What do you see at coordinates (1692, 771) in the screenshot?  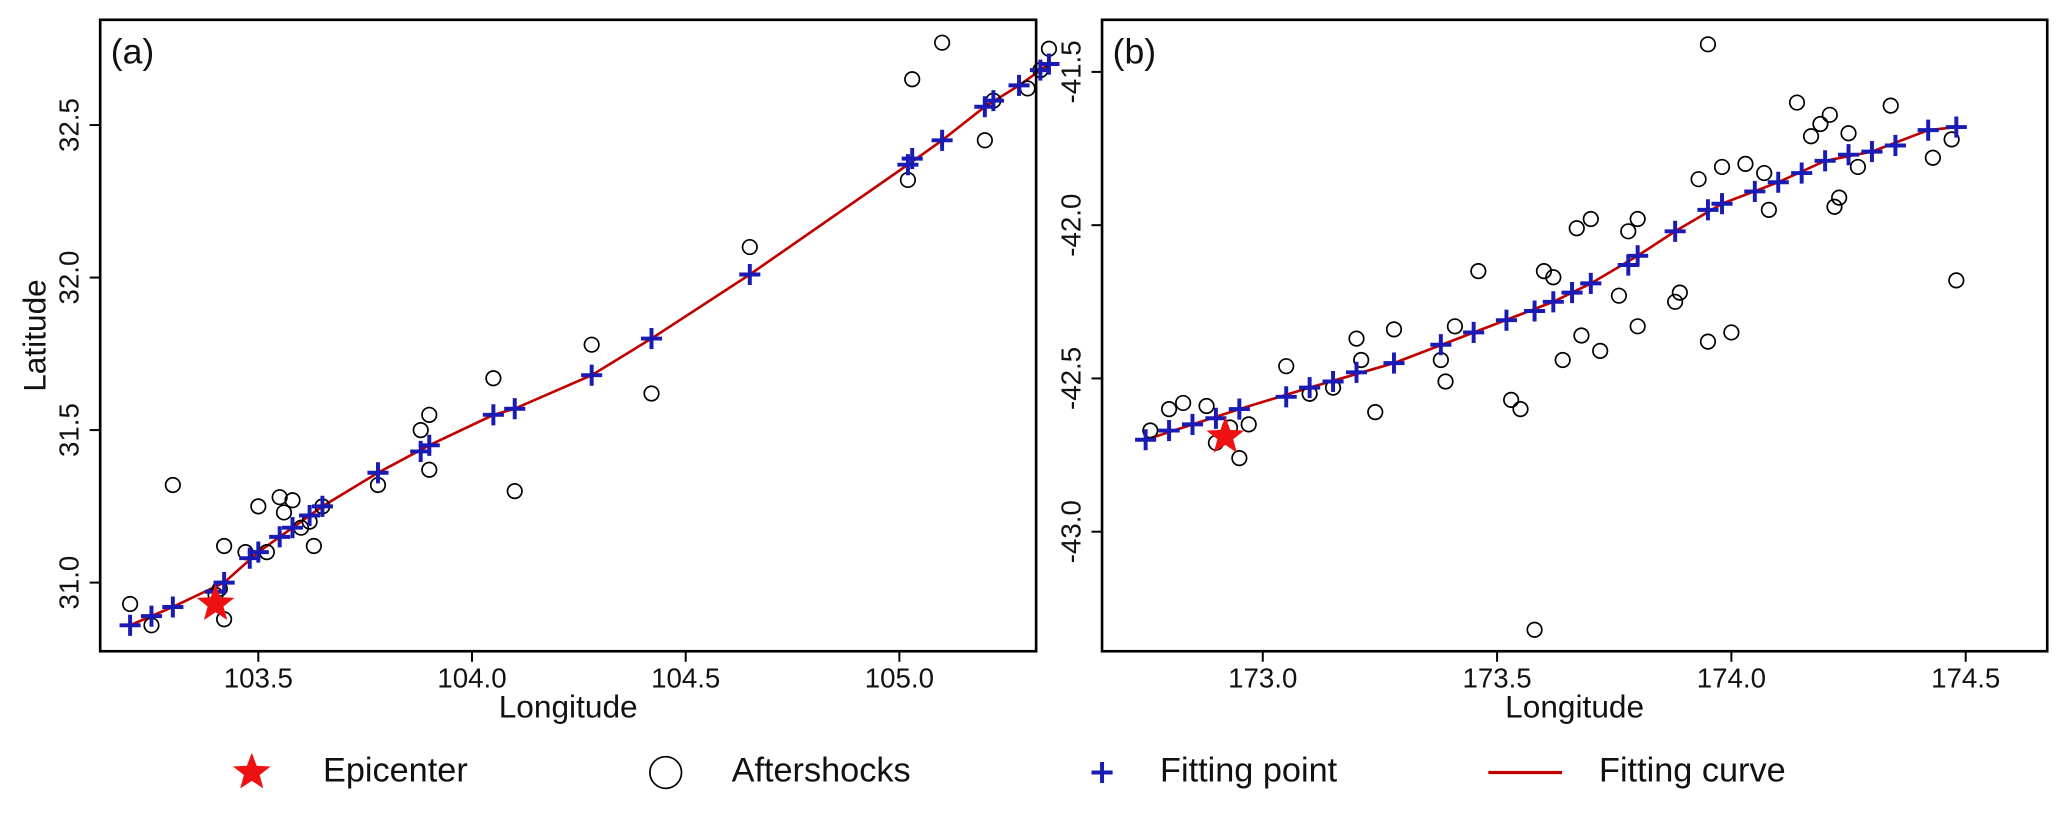 I see `legend-label: Fitting curve` at bounding box center [1692, 771].